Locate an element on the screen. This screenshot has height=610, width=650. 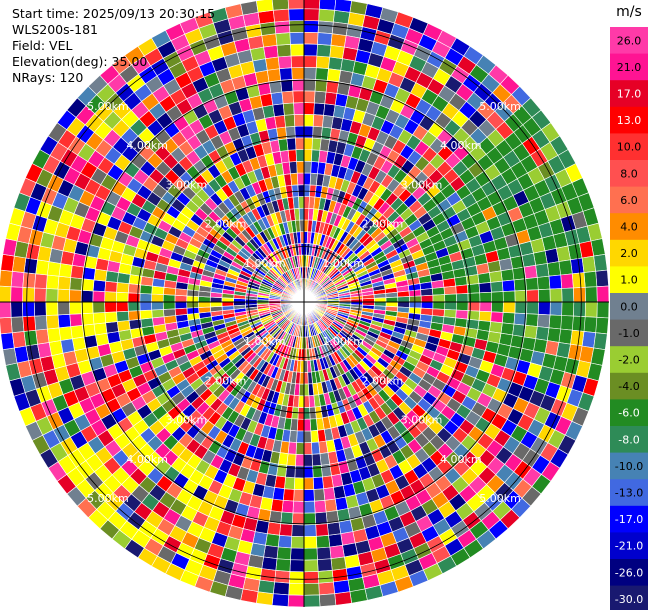
colorbar-tick-15: -8.0 is located at coordinates (628, 439).